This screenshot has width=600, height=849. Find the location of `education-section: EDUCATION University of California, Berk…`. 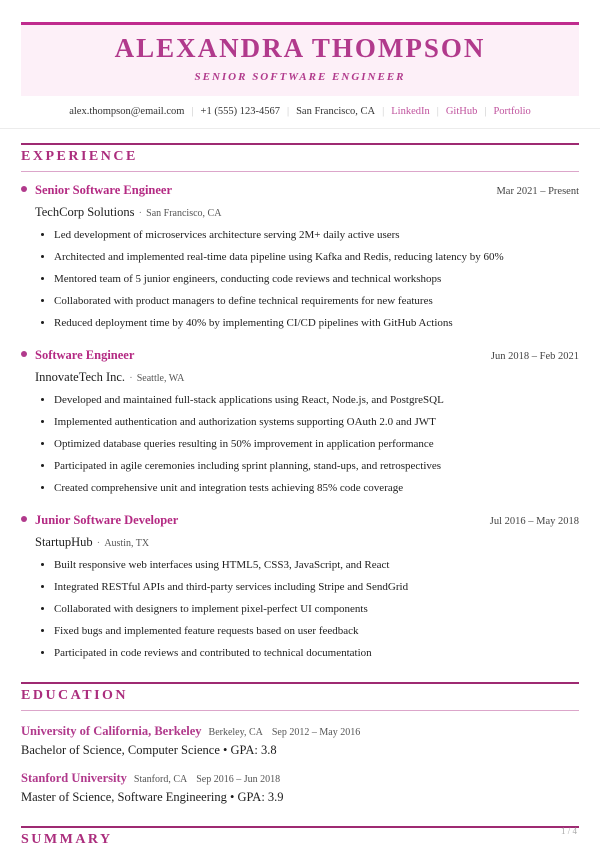

education-section: EDUCATION University of California, Berk… is located at coordinates (300, 743).